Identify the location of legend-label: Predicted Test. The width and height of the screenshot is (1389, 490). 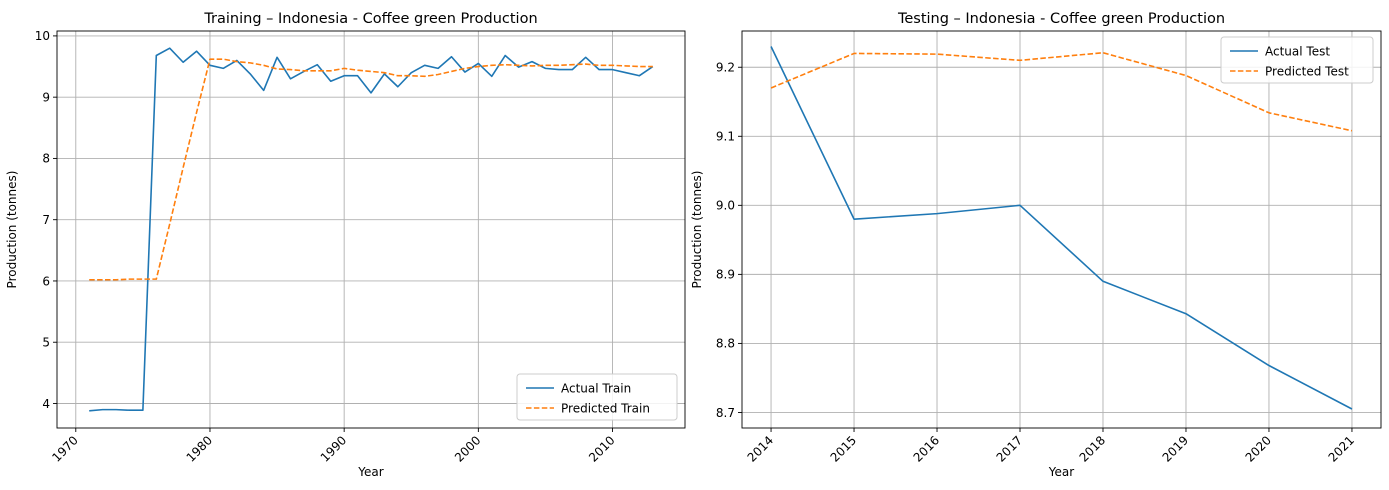
(1307, 71).